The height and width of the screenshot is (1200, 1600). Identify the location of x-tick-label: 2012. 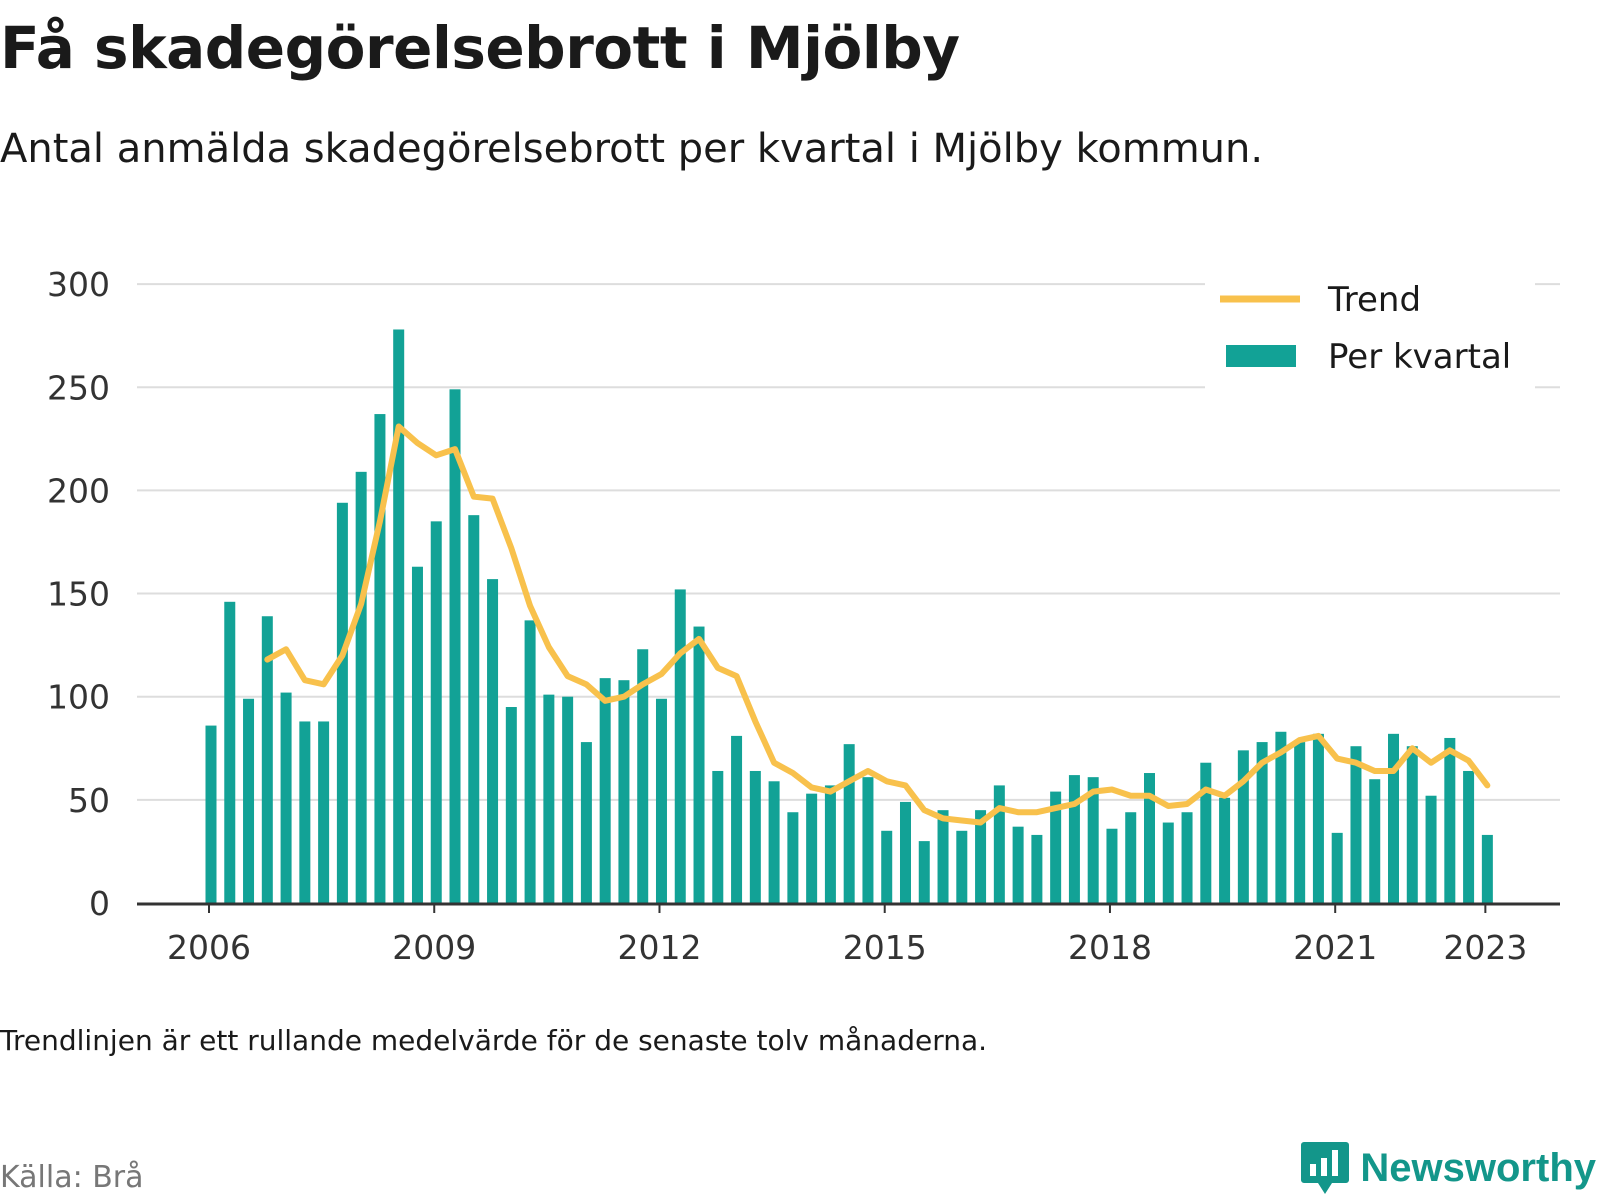
(659, 947).